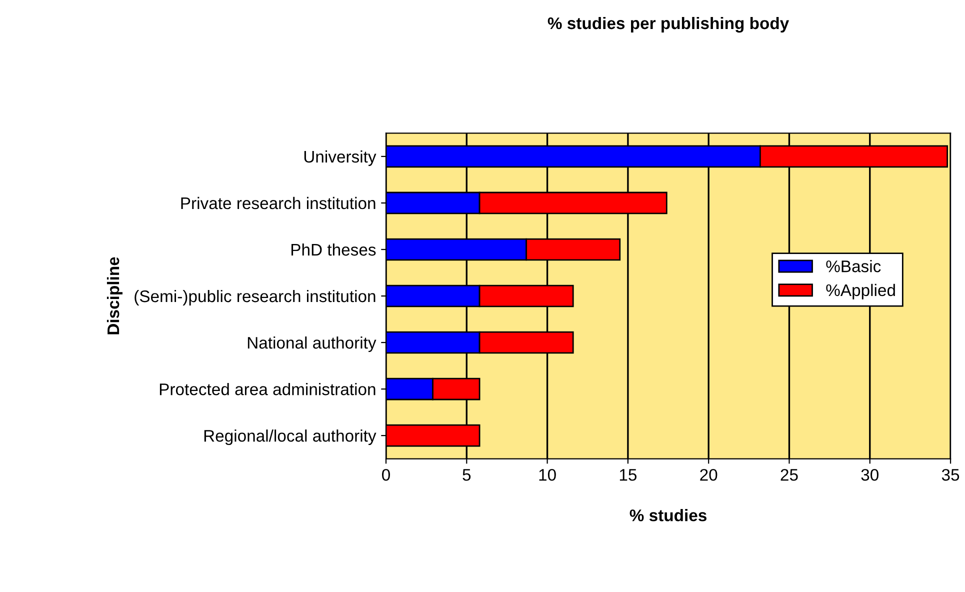 Image resolution: width=965 pixels, height=592 pixels. I want to click on x-tick-label: 15, so click(628, 475).